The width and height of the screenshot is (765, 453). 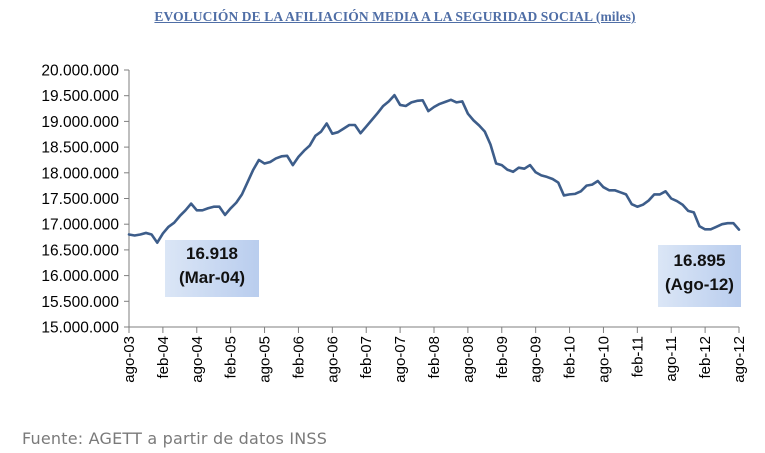 I want to click on x-tick-label: feb-09, so click(x=502, y=357).